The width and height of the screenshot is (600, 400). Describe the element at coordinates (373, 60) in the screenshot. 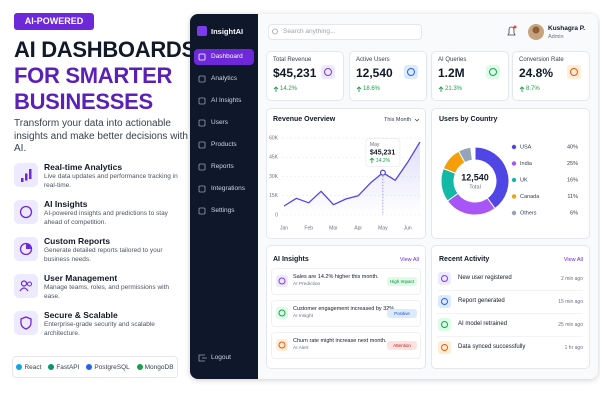

I see `kpi-label: Active Users` at that location.